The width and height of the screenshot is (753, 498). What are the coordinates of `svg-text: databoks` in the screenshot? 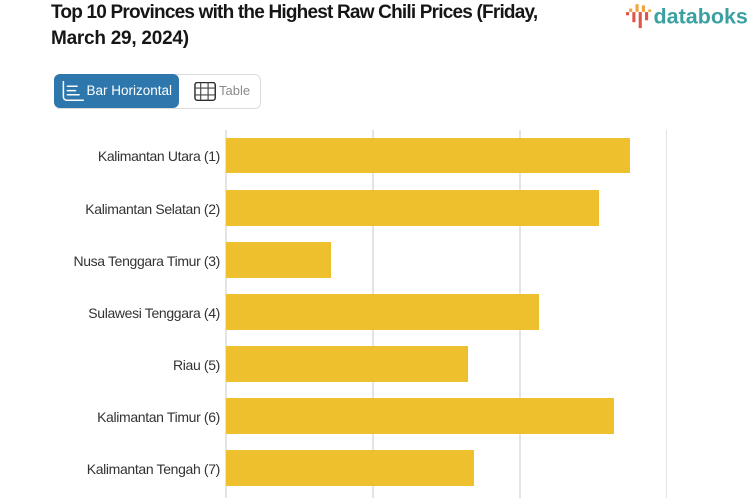 It's located at (701, 16).